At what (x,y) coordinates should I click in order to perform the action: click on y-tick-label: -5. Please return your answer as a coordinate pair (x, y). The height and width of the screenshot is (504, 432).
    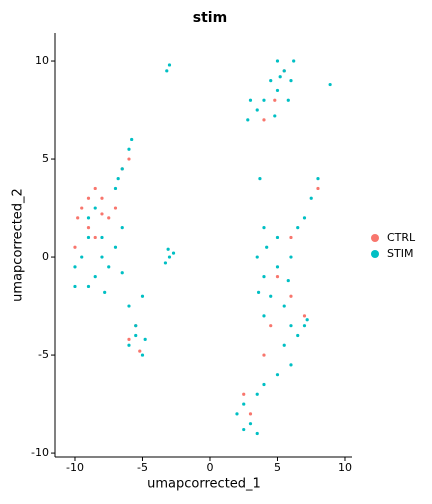
    Looking at the image, I should click on (43, 354).